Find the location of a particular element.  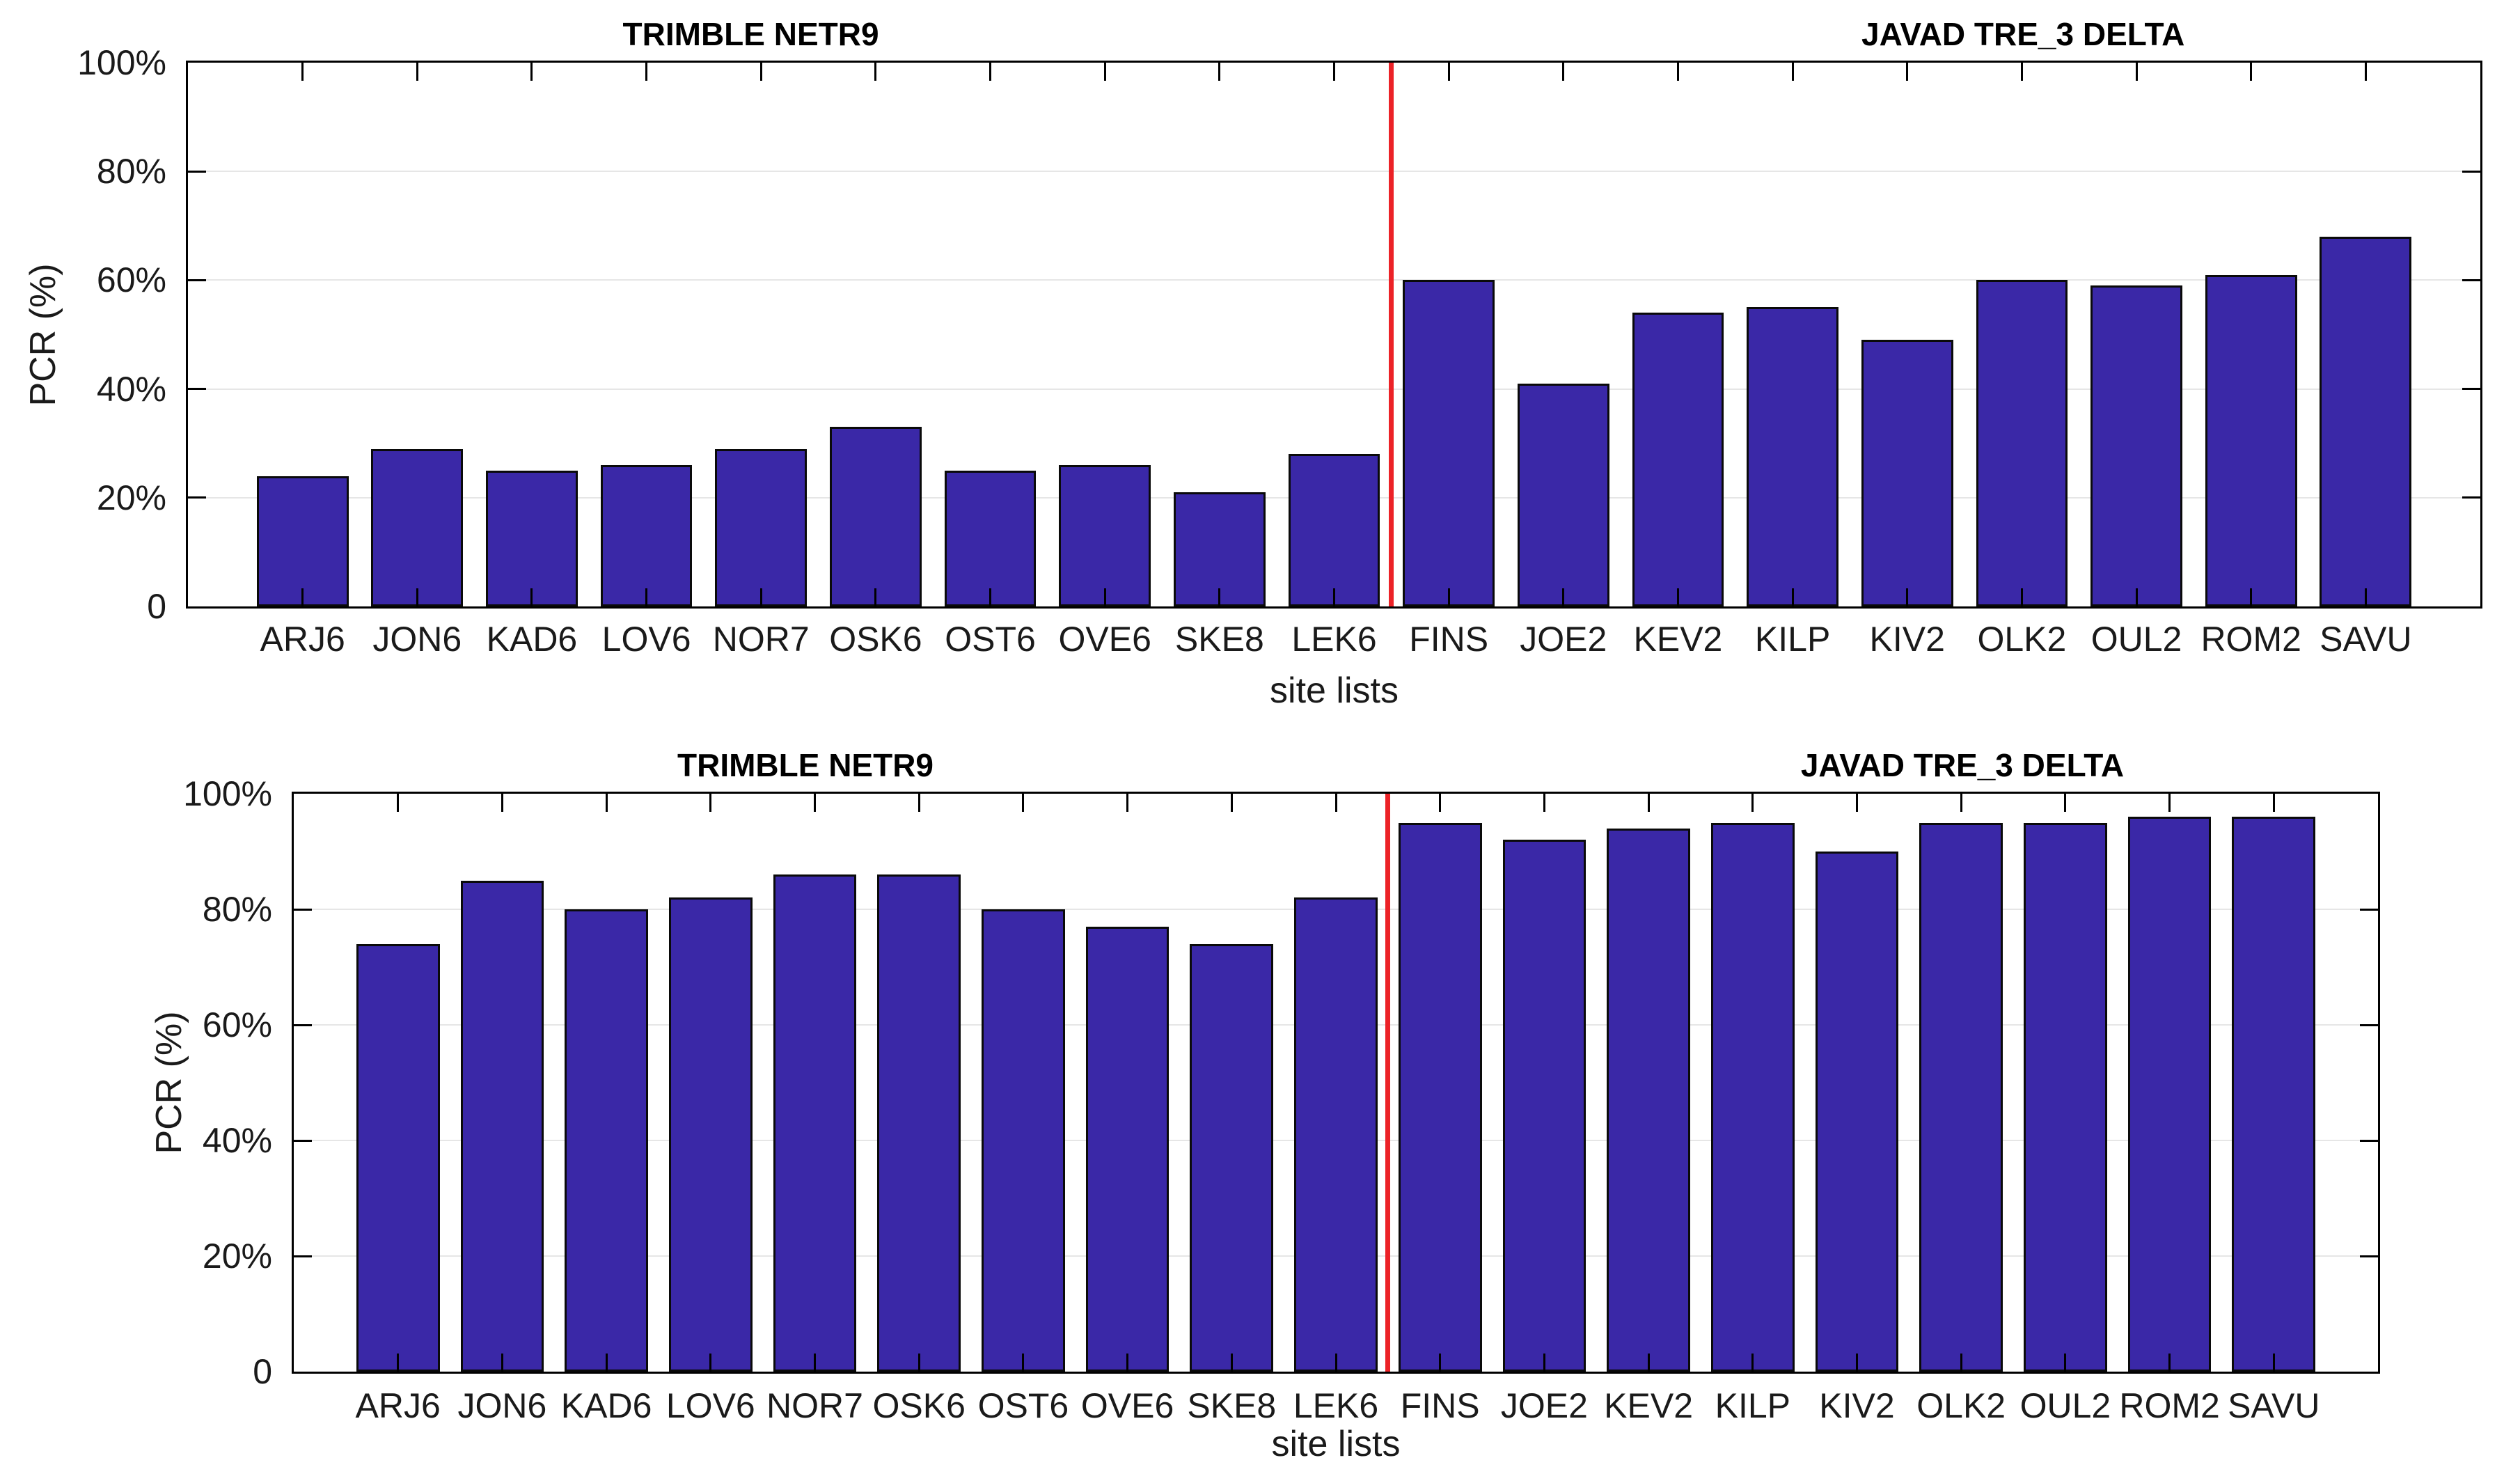

bar-KIV2 is located at coordinates (1907, 473).